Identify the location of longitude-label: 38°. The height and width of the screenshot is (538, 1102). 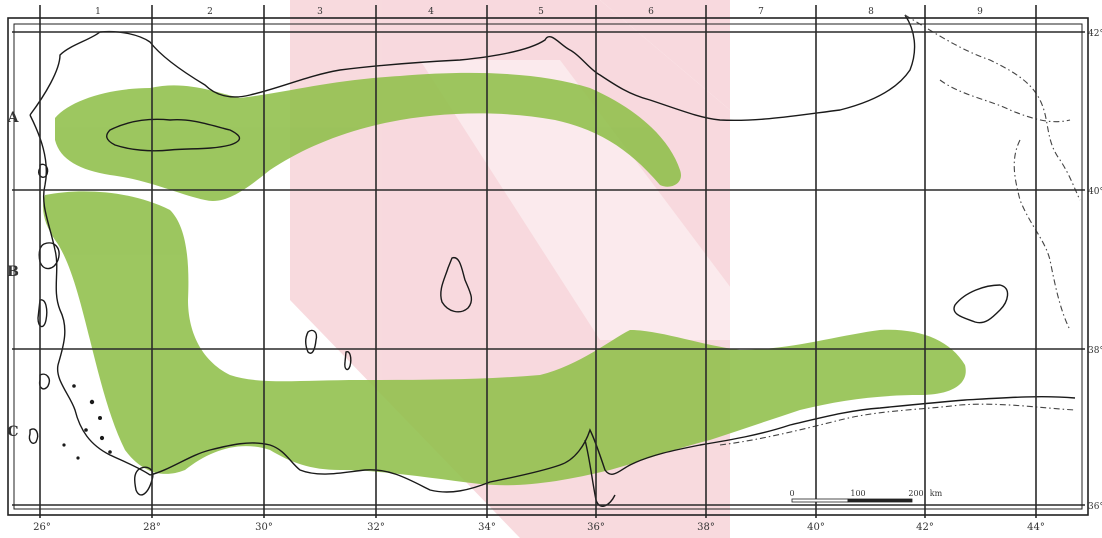
(706, 527).